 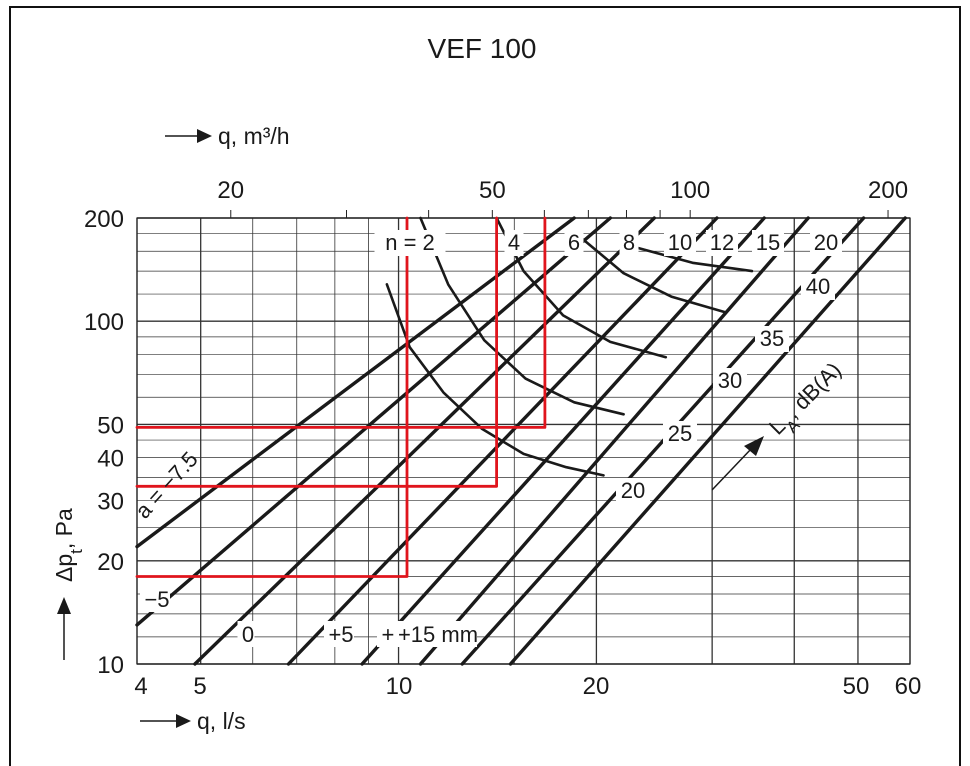 What do you see at coordinates (221, 721) in the screenshot?
I see `bottom-axis-label: q, l/s` at bounding box center [221, 721].